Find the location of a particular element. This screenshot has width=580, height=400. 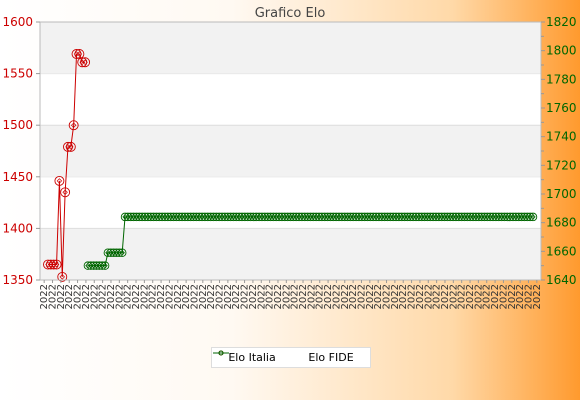

legend-item-elo-italia: Elo Italia is located at coordinates (244, 357).